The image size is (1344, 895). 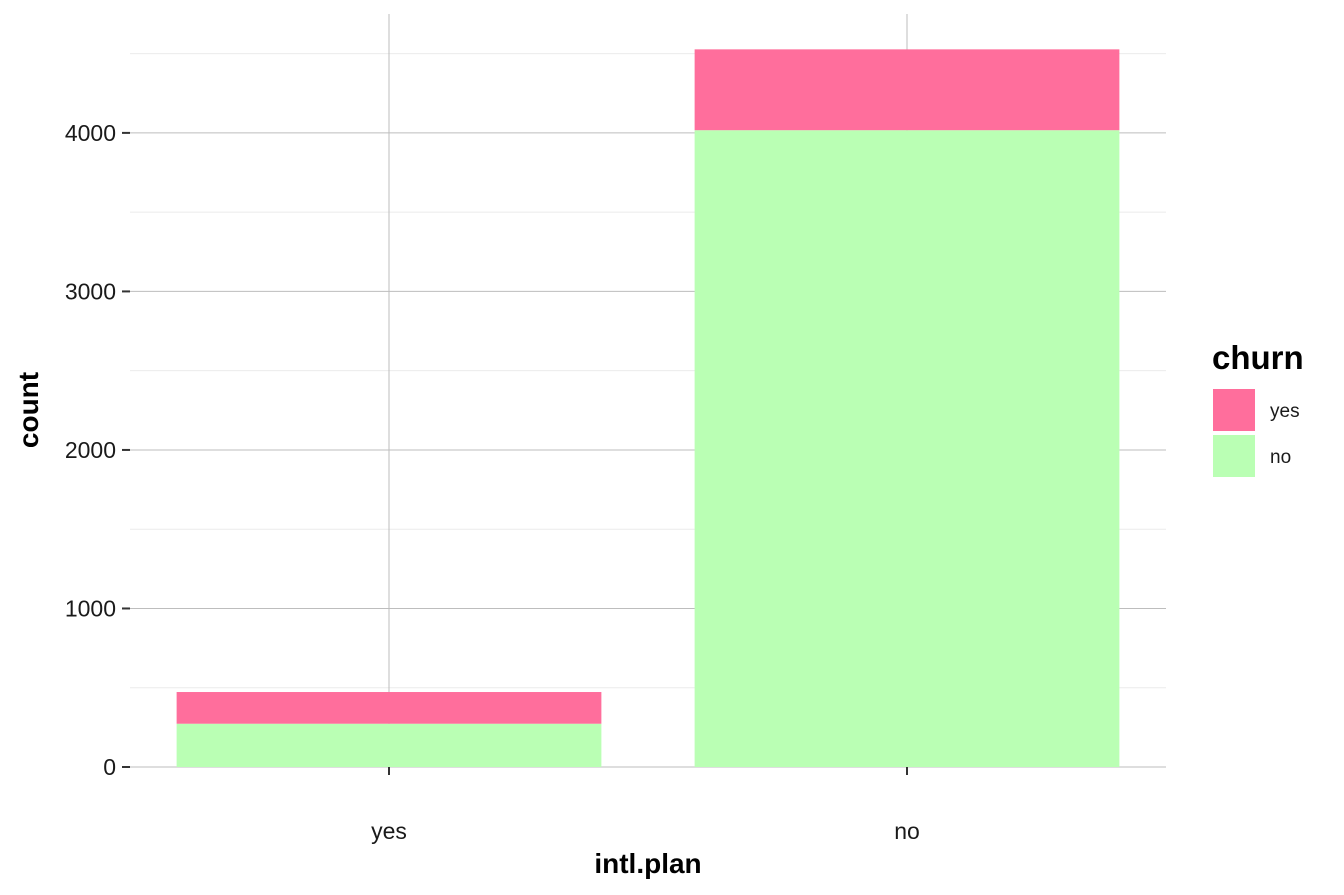 What do you see at coordinates (389, 745) in the screenshot?
I see `bar-yes-churn-no` at bounding box center [389, 745].